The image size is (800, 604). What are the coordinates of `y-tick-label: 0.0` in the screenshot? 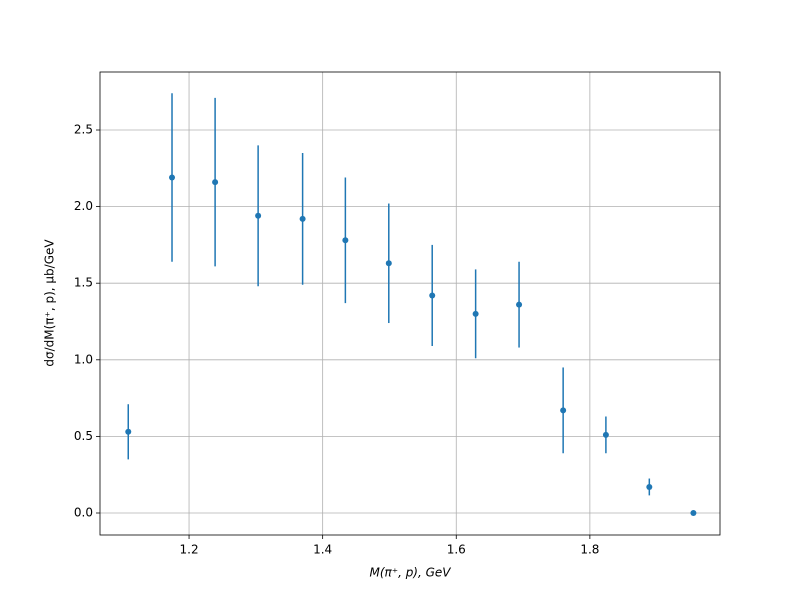 It's located at (83, 513).